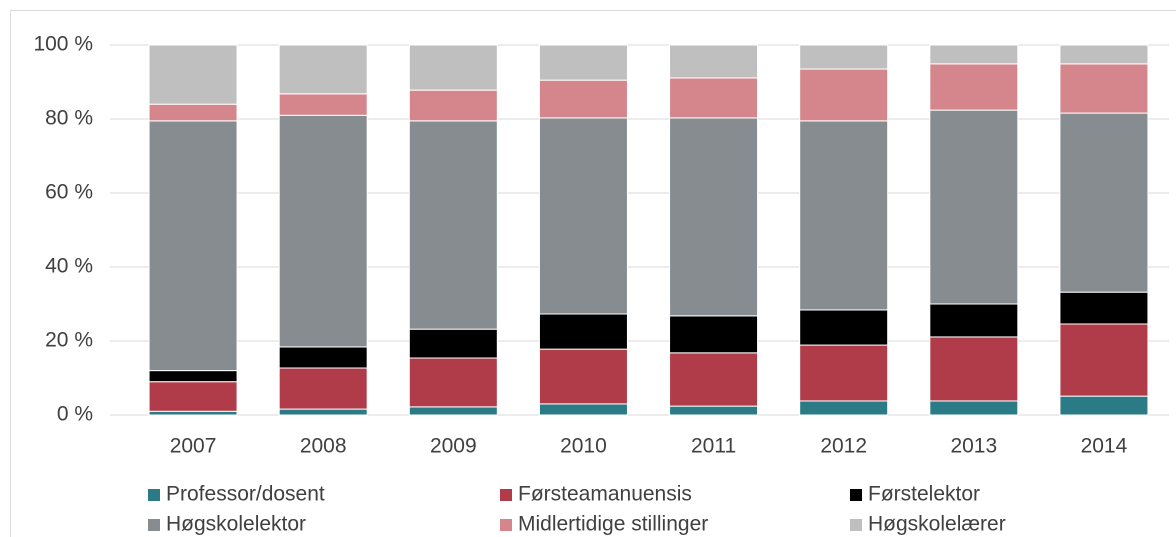 This screenshot has width=1176, height=537. Describe the element at coordinates (924, 494) in the screenshot. I see `legend-label: Førstelektor` at that location.